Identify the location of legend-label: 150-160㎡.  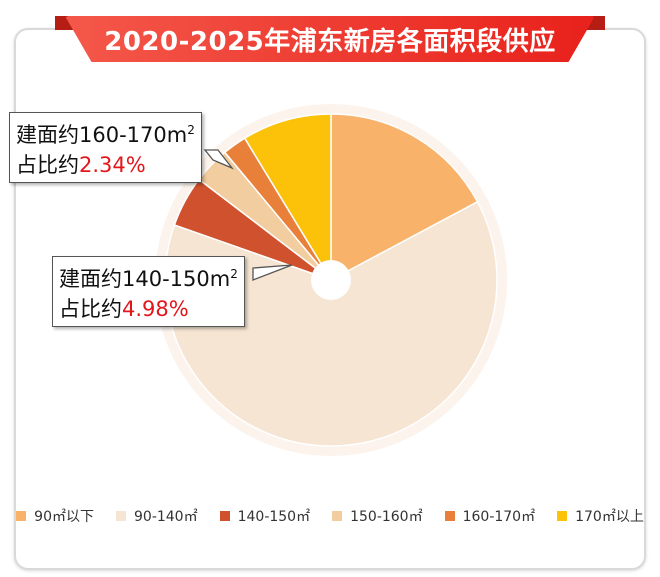
(386, 517).